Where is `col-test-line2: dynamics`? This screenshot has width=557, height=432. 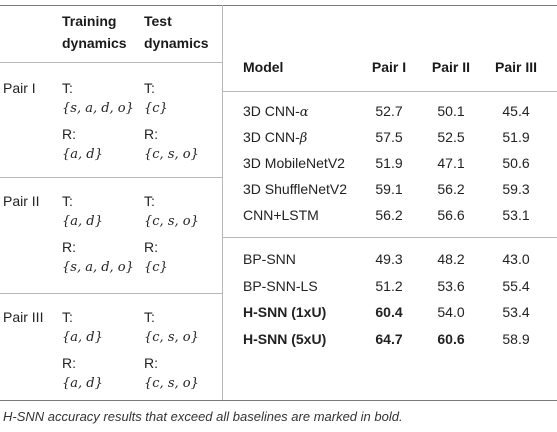 col-test-line2: dynamics is located at coordinates (176, 43).